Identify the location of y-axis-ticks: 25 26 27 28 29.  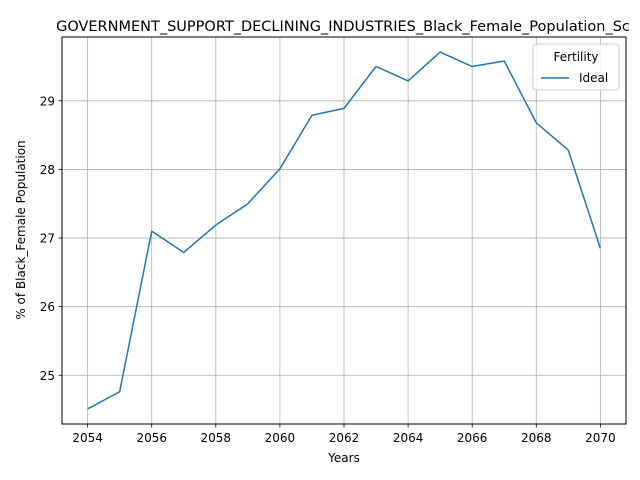
(51, 238).